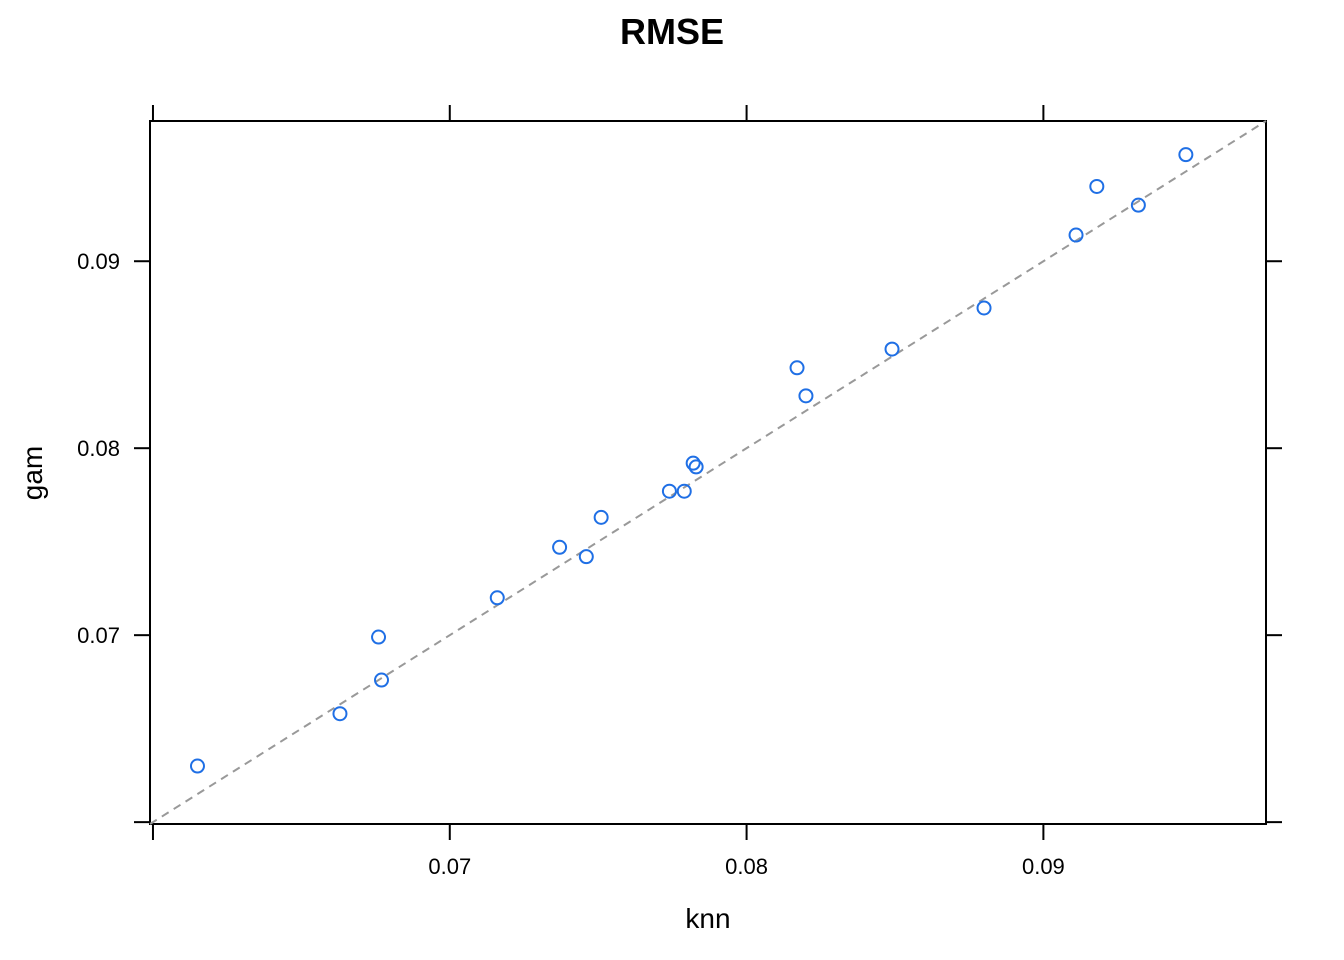 The height and width of the screenshot is (960, 1344). Describe the element at coordinates (32, 473) in the screenshot. I see `y-axis-label: gam` at that location.